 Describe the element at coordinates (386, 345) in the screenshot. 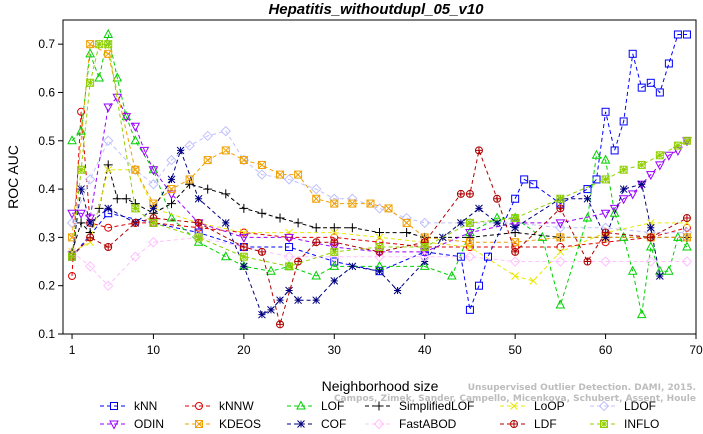

I see `x-axis-ticks: 1 10 20 30 40 50 60 70` at that location.